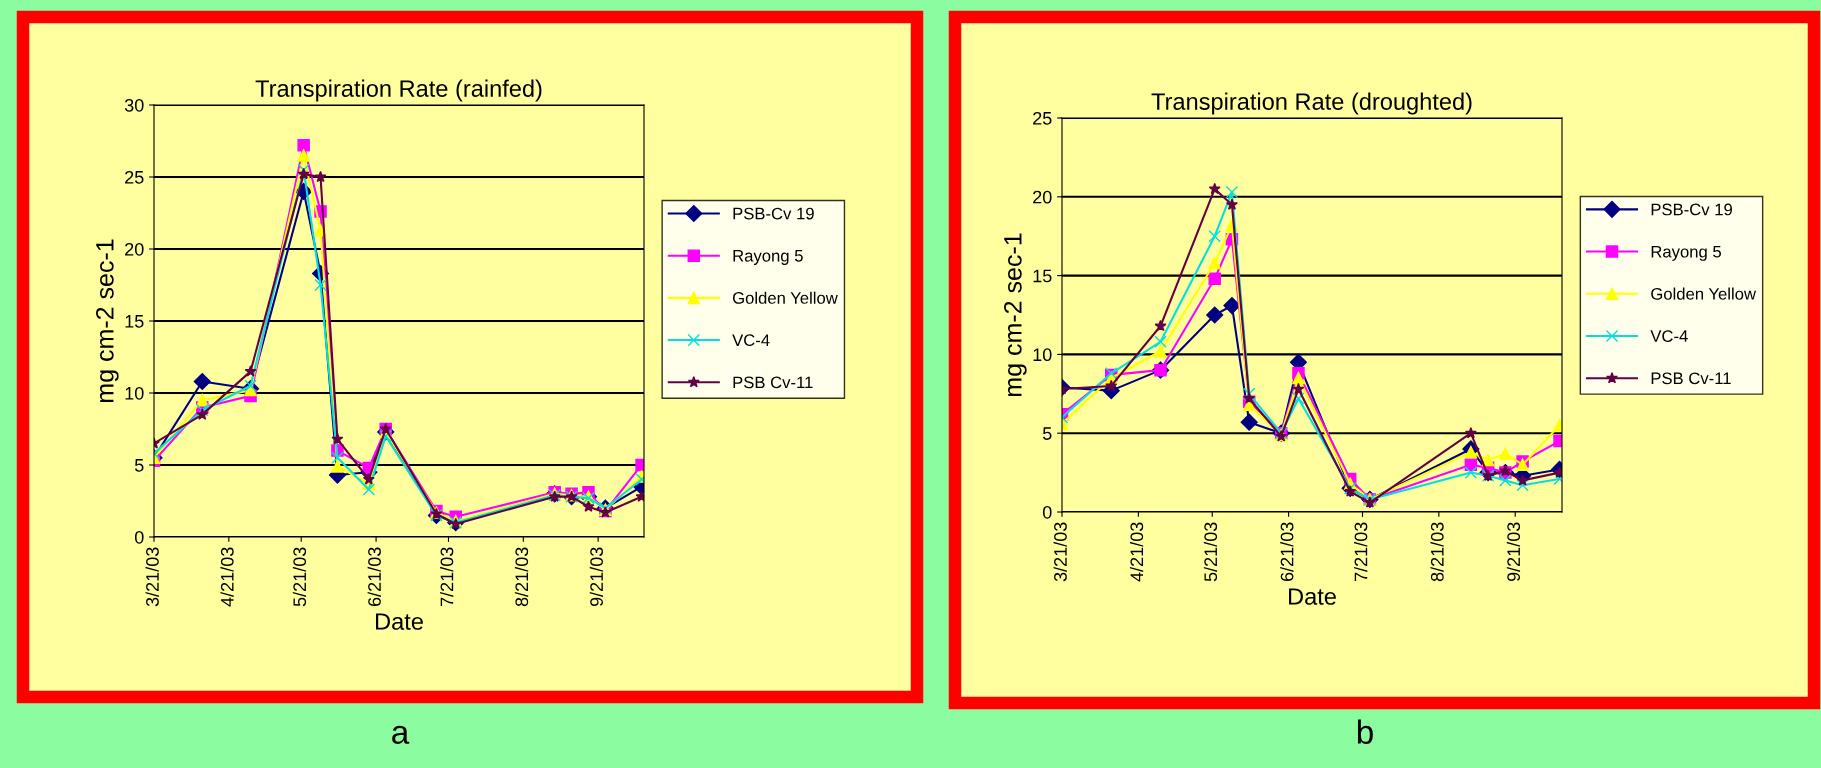 The width and height of the screenshot is (1821, 768). I want to click on text: b, so click(1365, 731).